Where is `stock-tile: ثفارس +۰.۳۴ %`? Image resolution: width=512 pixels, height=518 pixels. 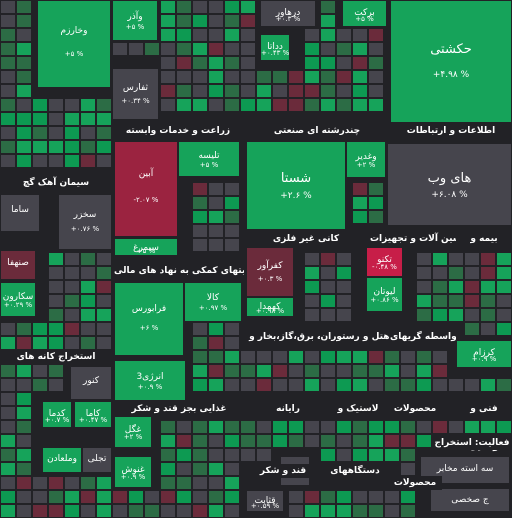
stock-tile: ثفارس +۰.۳۴ % is located at coordinates (135, 94).